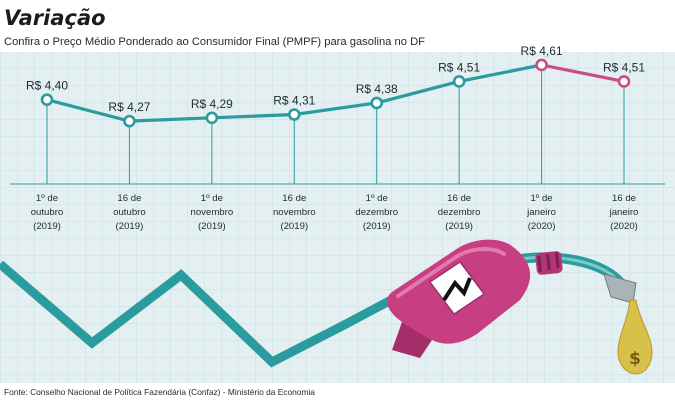 The height and width of the screenshot is (400, 675). What do you see at coordinates (47, 86) in the screenshot?
I see `value-label: R$ 4,40` at bounding box center [47, 86].